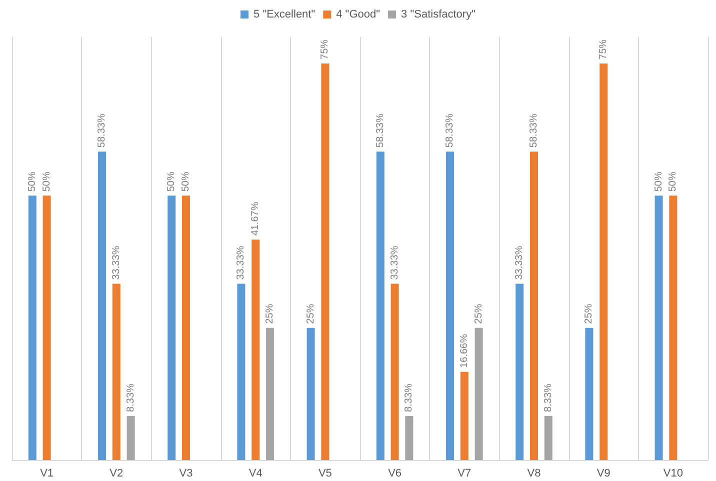 This screenshot has height=481, width=716. Describe the element at coordinates (117, 474) in the screenshot. I see `x-tick-label: V2` at that location.